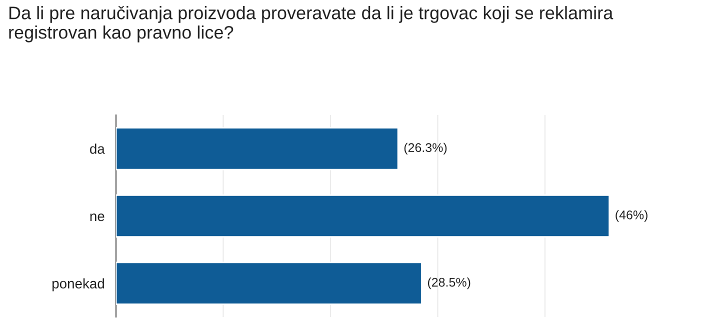 The width and height of the screenshot is (704, 321). I want to click on data-label: (26.3%), so click(425, 148).